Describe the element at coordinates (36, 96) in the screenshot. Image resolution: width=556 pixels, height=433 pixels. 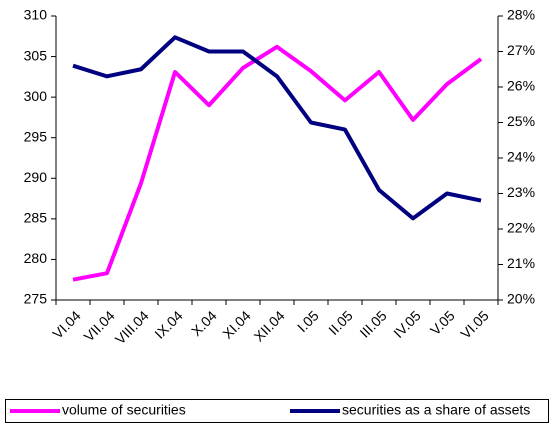
I see `y-tick-label: 300` at that location.